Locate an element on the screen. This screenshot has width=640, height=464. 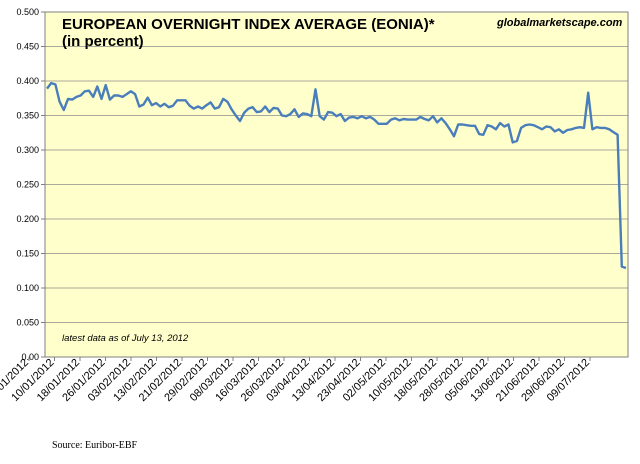
y-tick-label: 0.450 is located at coordinates (27, 47).